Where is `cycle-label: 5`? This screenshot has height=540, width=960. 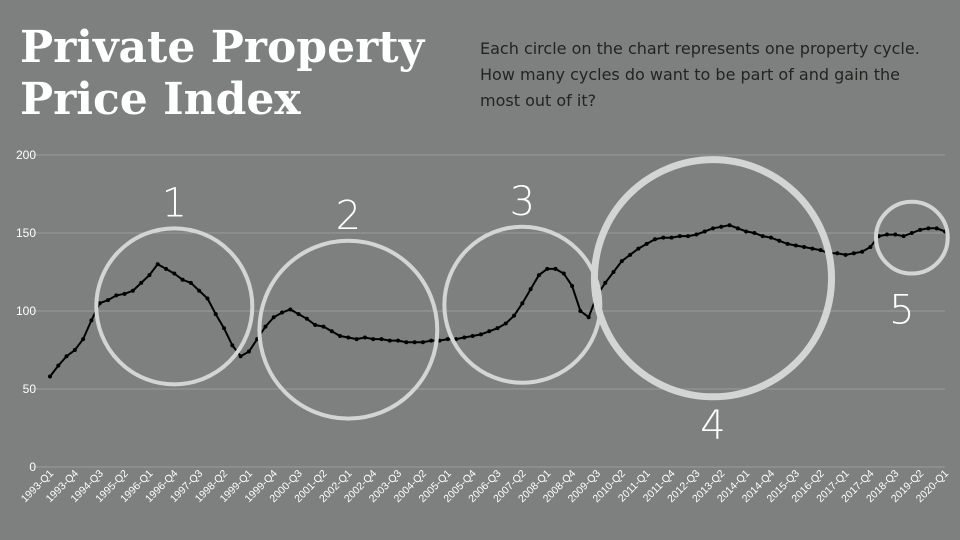 cycle-label: 5 is located at coordinates (901, 311).